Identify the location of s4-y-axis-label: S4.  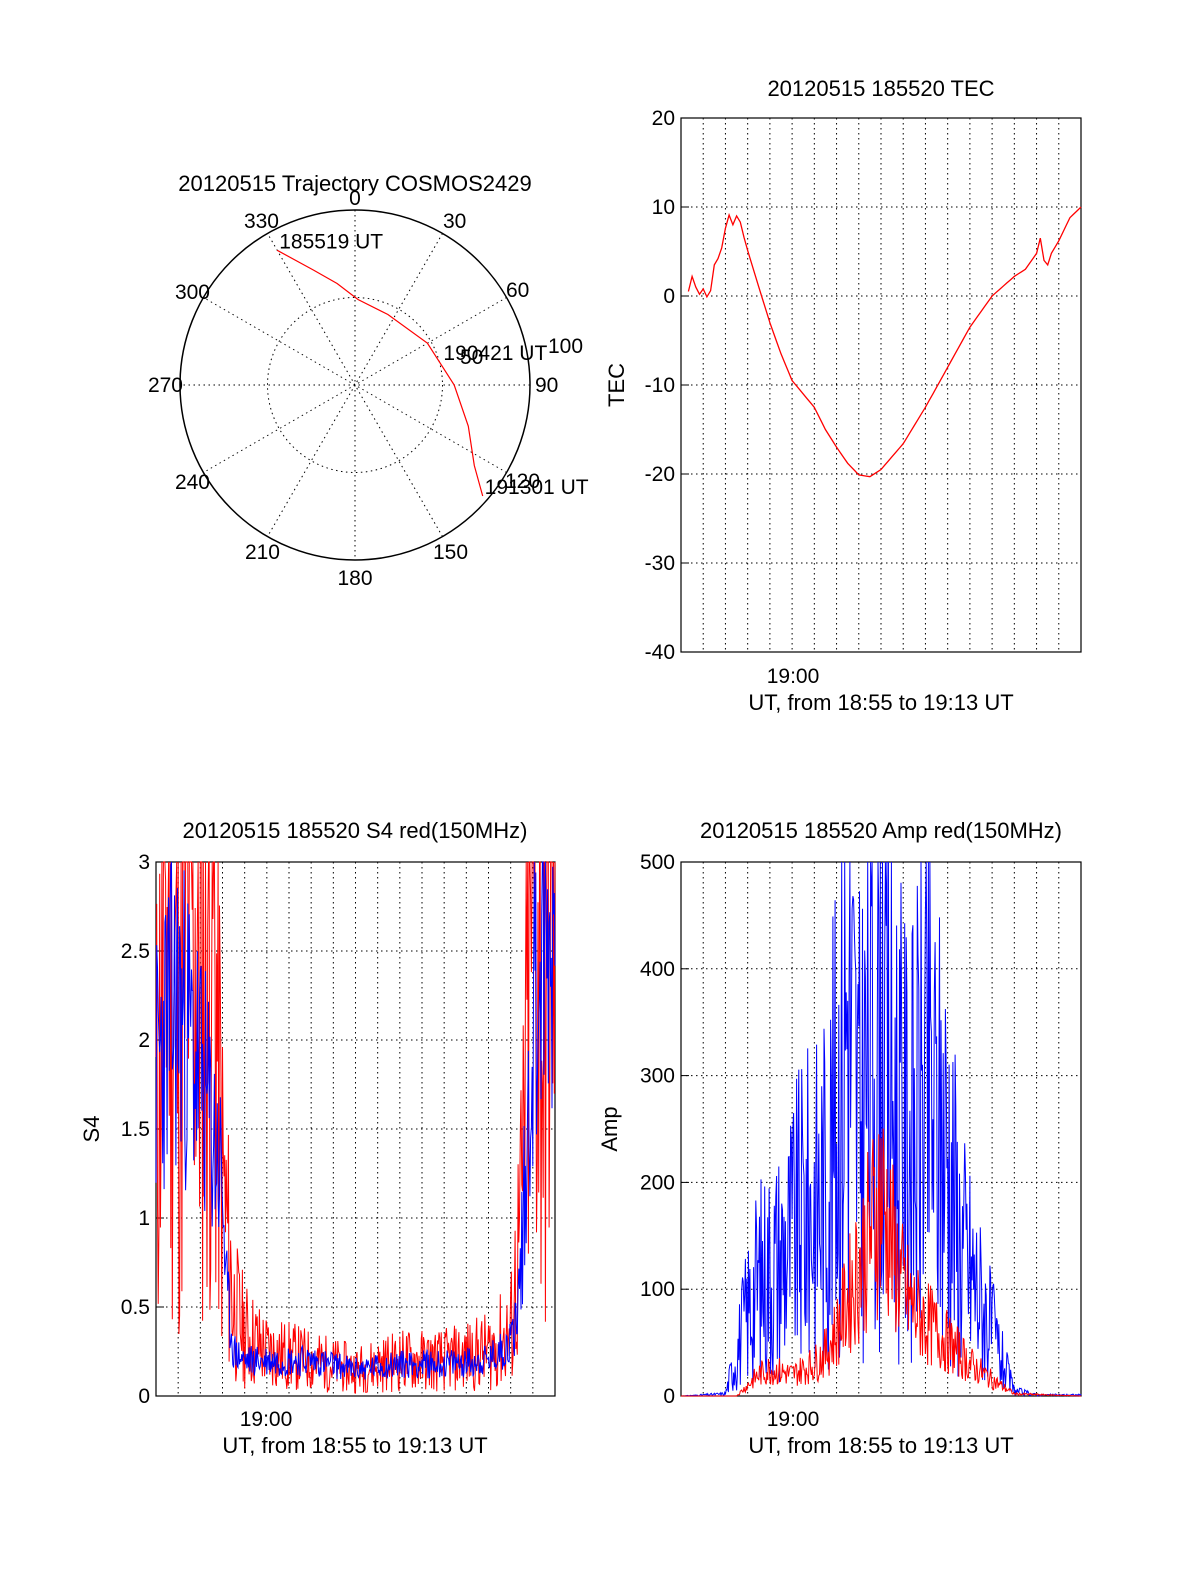
(91, 1129).